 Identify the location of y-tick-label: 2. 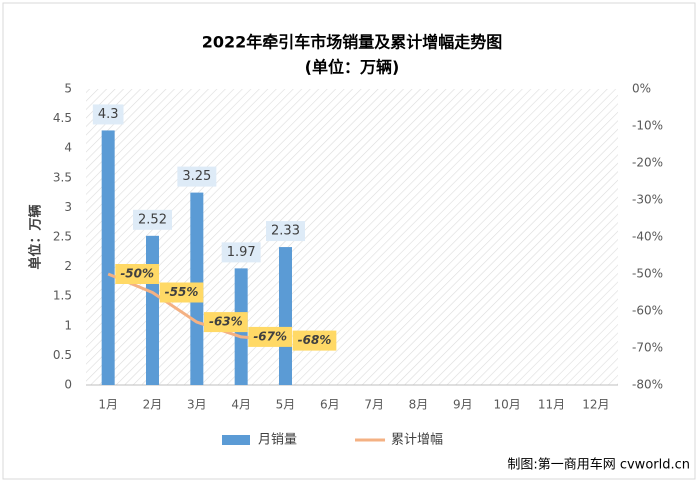
(68, 266).